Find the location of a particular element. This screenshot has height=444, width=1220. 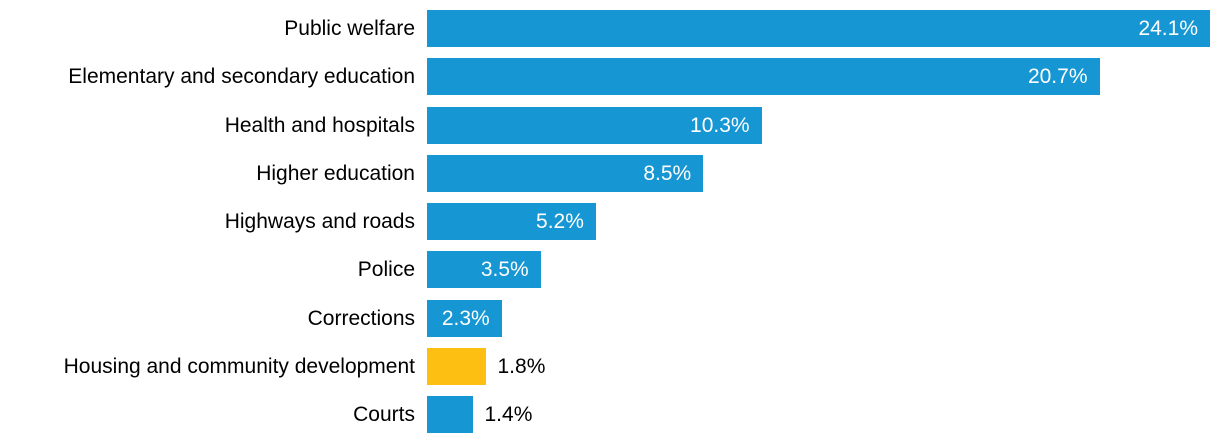

value-label-inside: 10.3% is located at coordinates (720, 125).